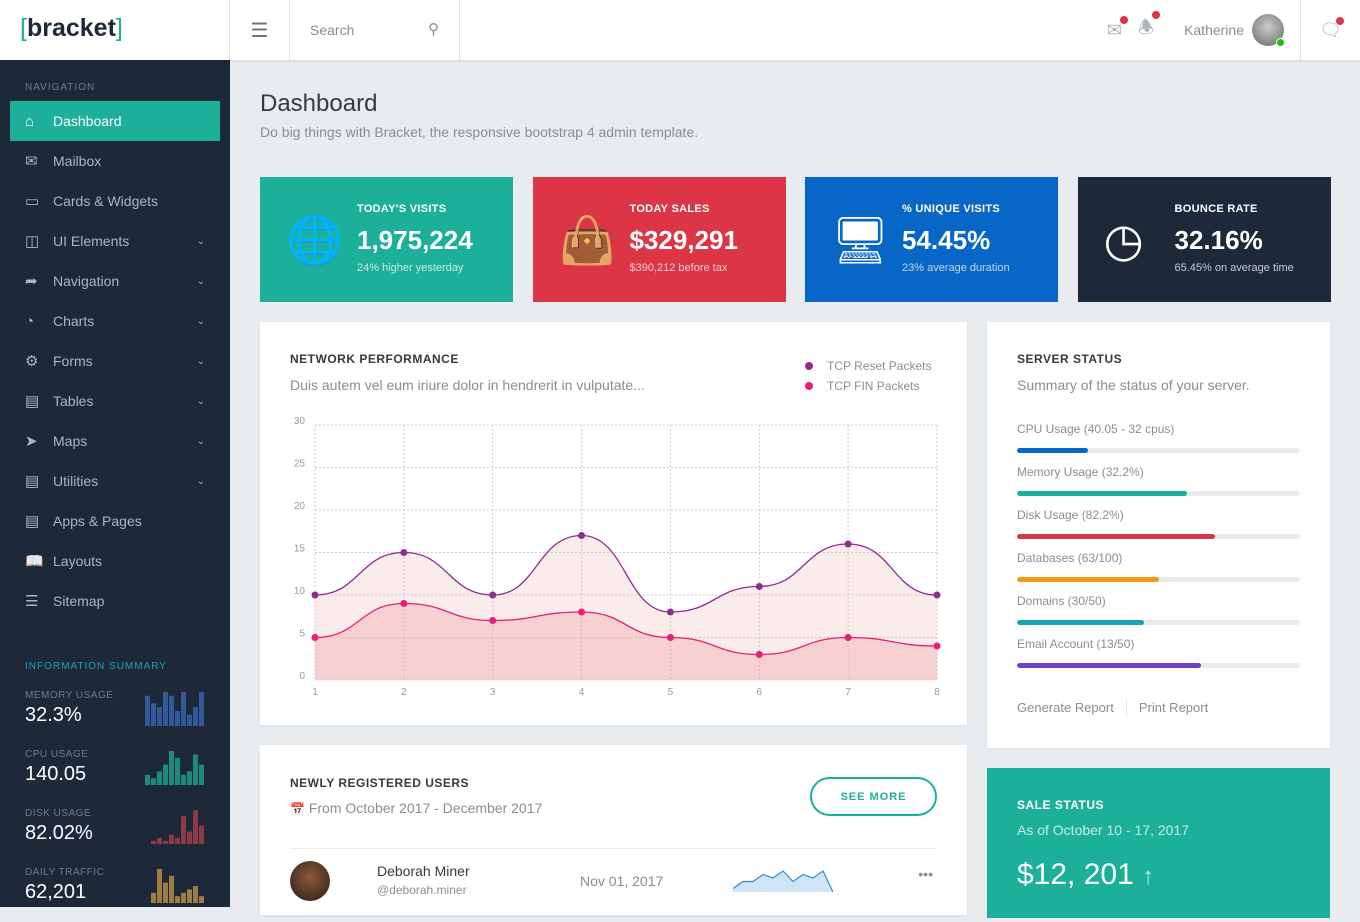 This screenshot has width=1360, height=922. What do you see at coordinates (422, 890) in the screenshot?
I see `user-handle: @deborah.miner` at bounding box center [422, 890].